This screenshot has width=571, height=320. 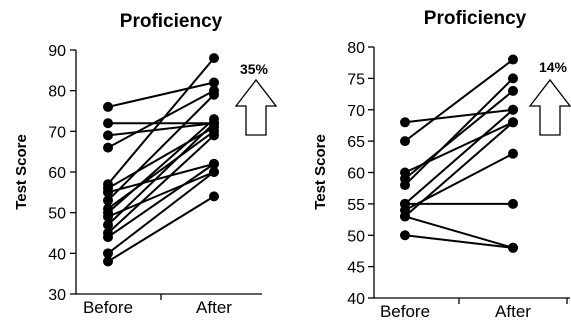 I want to click on y-tick-label: 65, so click(x=356, y=142).